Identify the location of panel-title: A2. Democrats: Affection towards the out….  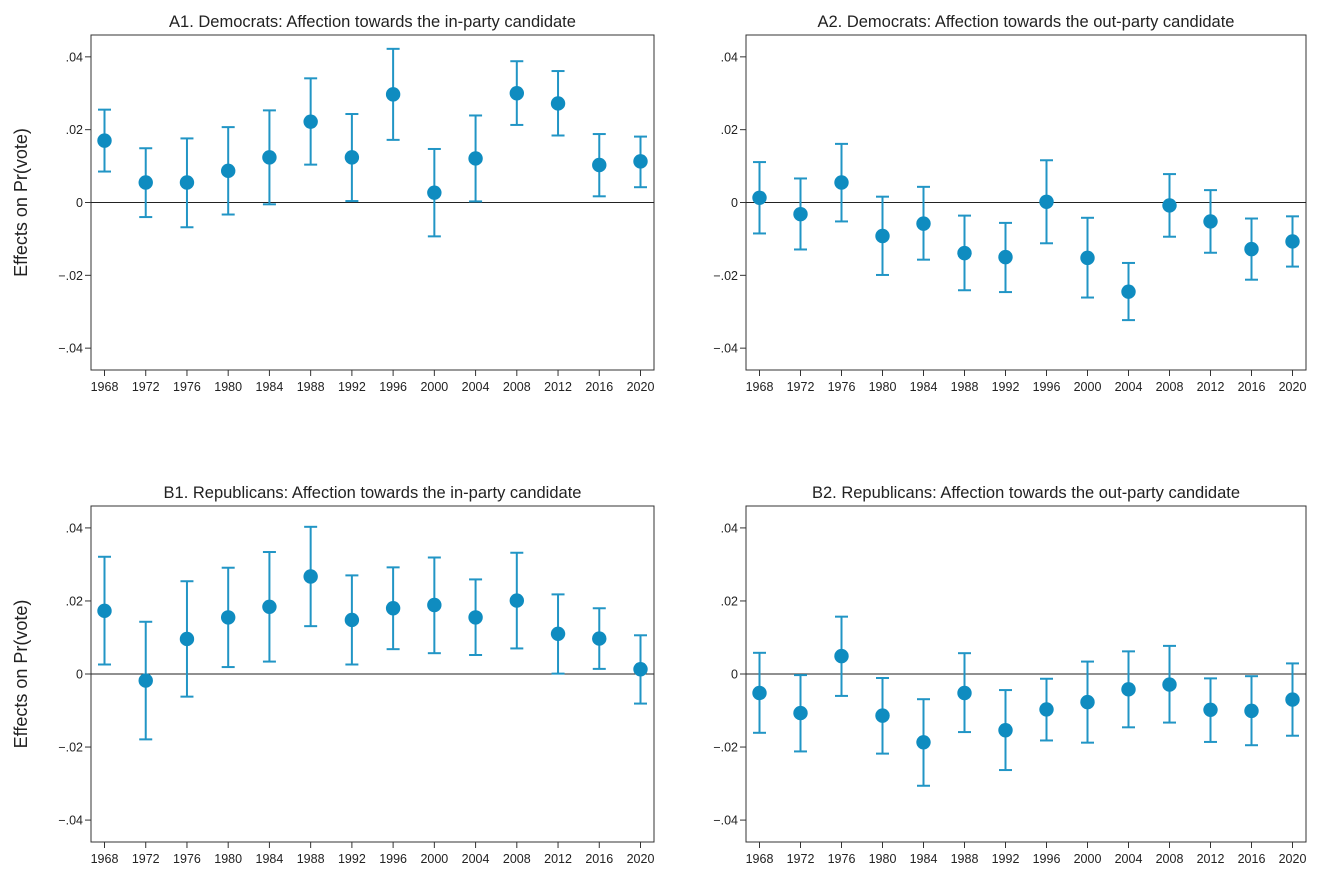
(1025, 22).